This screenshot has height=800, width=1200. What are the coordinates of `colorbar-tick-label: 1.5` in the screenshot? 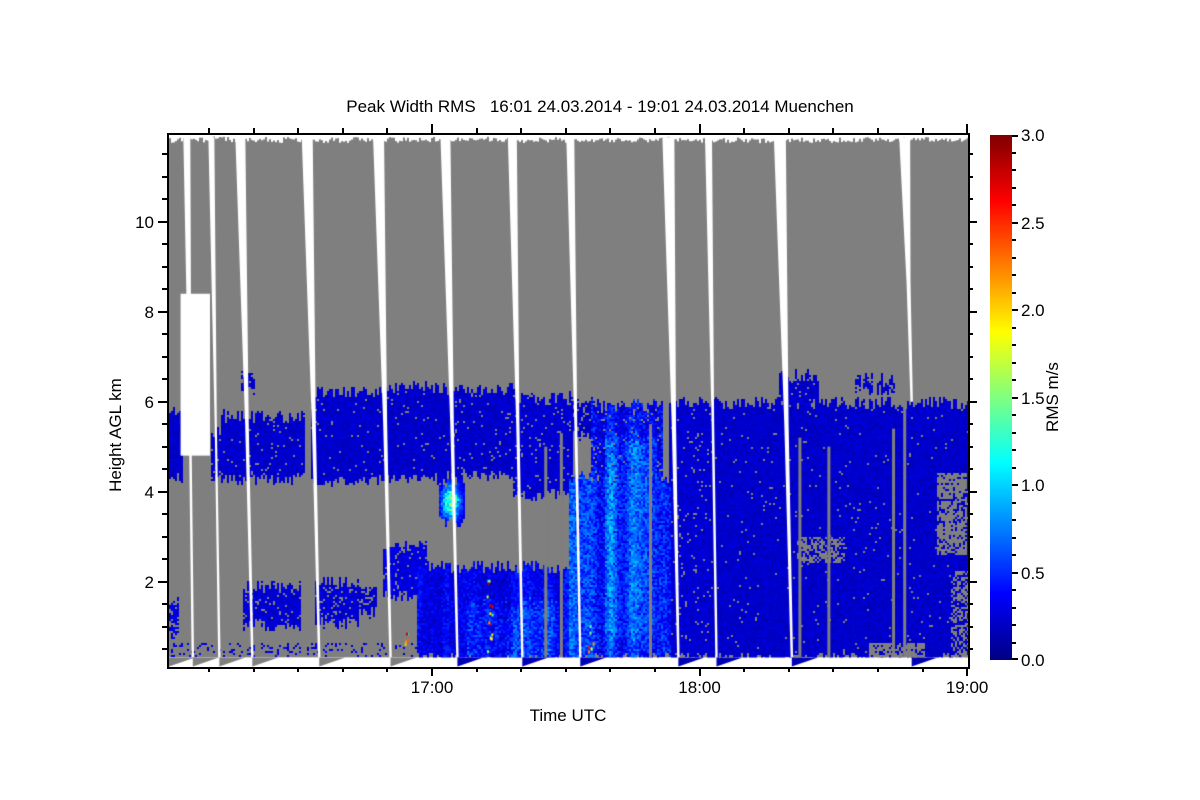 It's located at (1033, 398).